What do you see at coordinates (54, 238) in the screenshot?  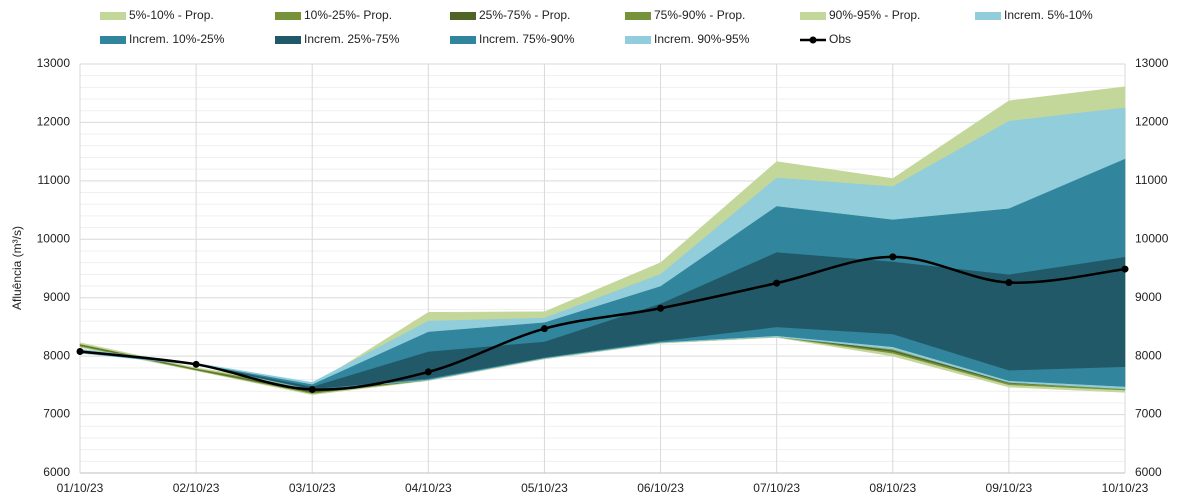 I see `y-tick-label: 10000` at bounding box center [54, 238].